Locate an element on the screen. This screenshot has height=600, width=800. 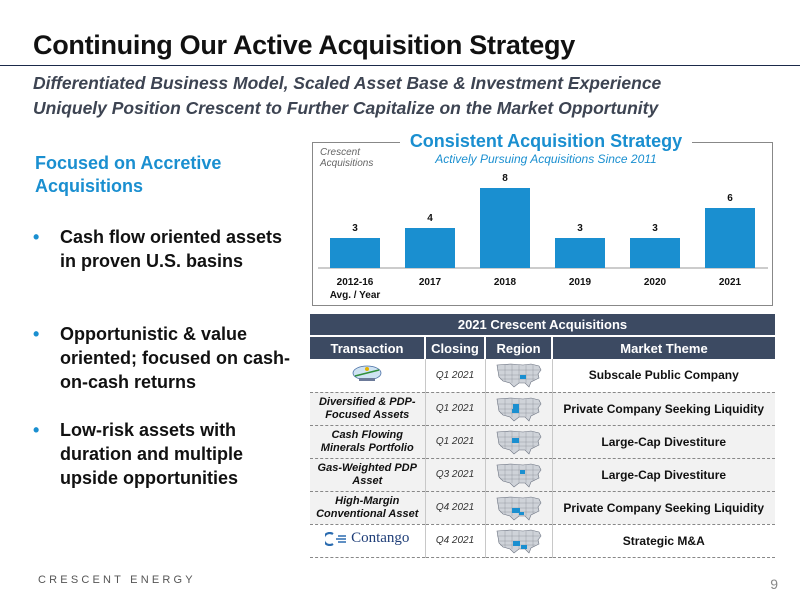
chart-title: Consistent Acquisition Strategy is located at coordinates (546, 141).